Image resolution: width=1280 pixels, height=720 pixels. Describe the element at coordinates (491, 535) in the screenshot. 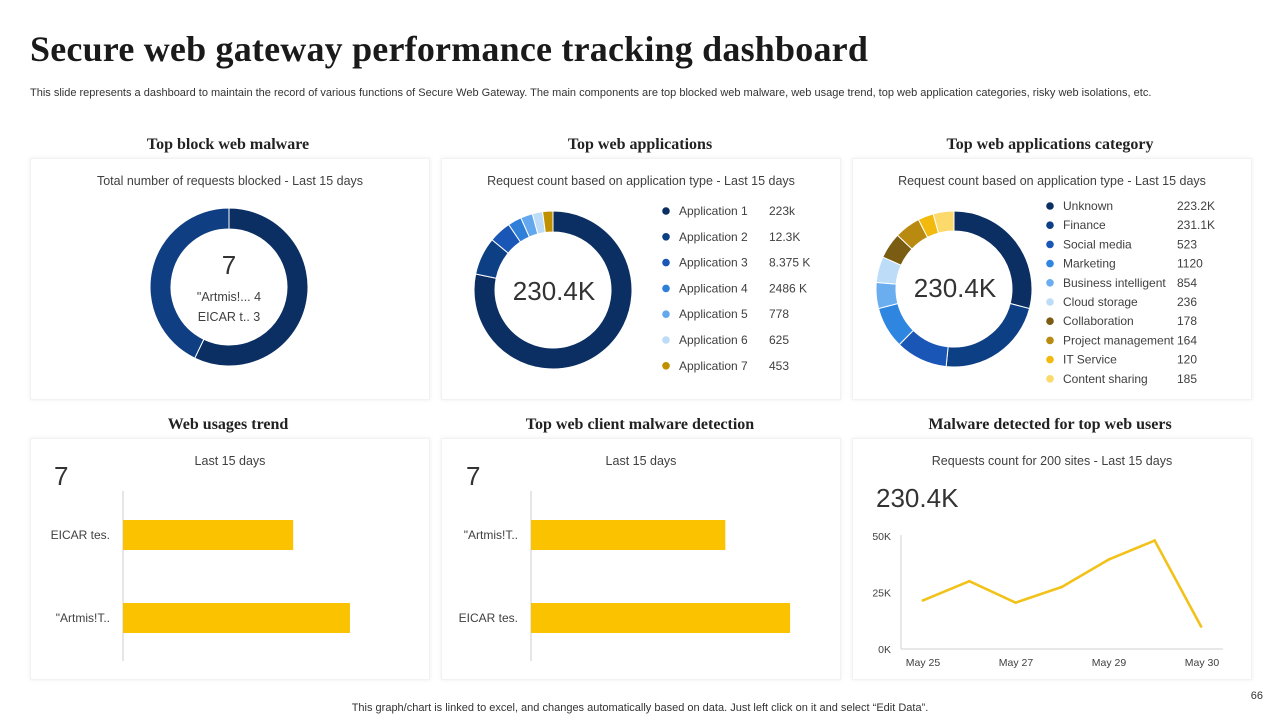

I see `client-category-label: "Artmis!T..` at that location.